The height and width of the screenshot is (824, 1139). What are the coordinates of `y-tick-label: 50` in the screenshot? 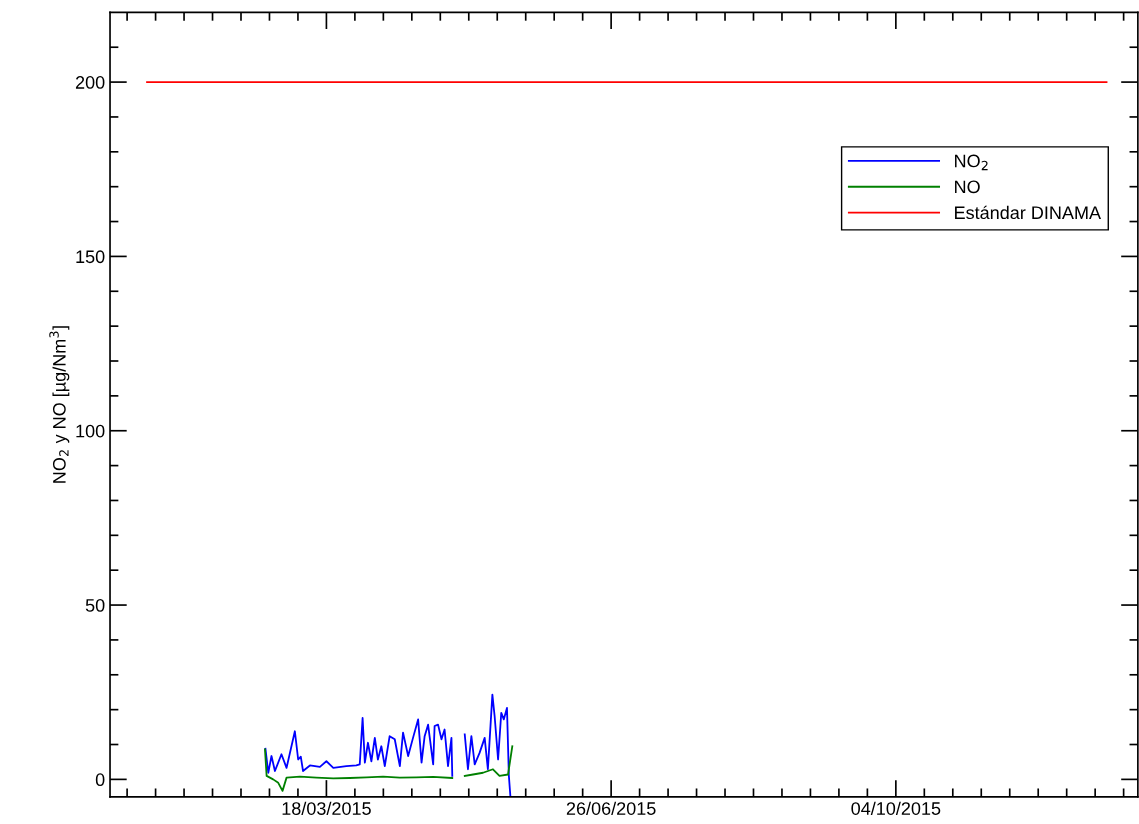 It's located at (95, 605).